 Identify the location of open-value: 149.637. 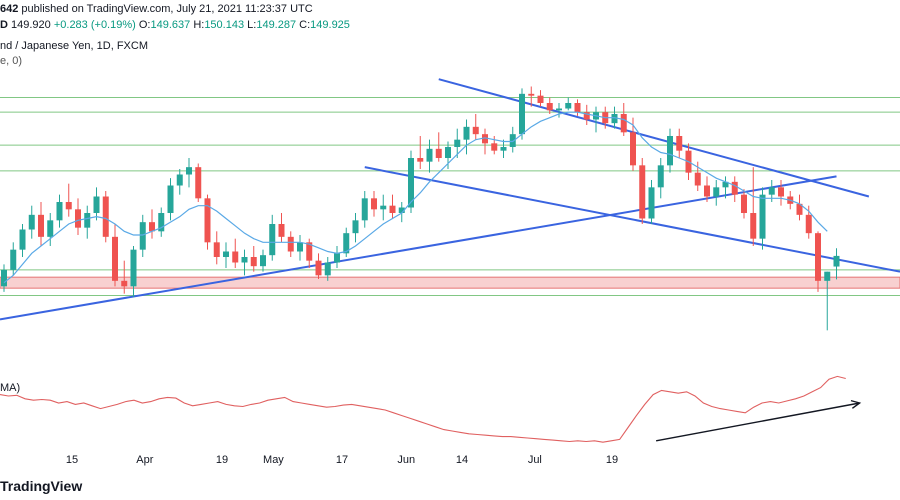
(170, 25).